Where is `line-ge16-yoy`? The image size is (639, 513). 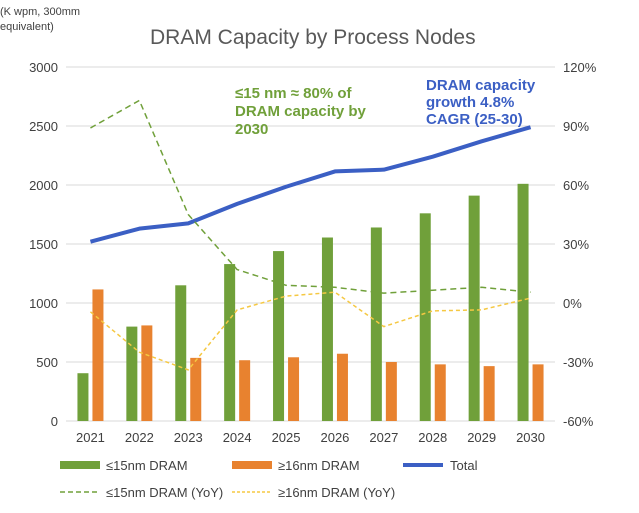 line-ge16-yoy is located at coordinates (310, 331).